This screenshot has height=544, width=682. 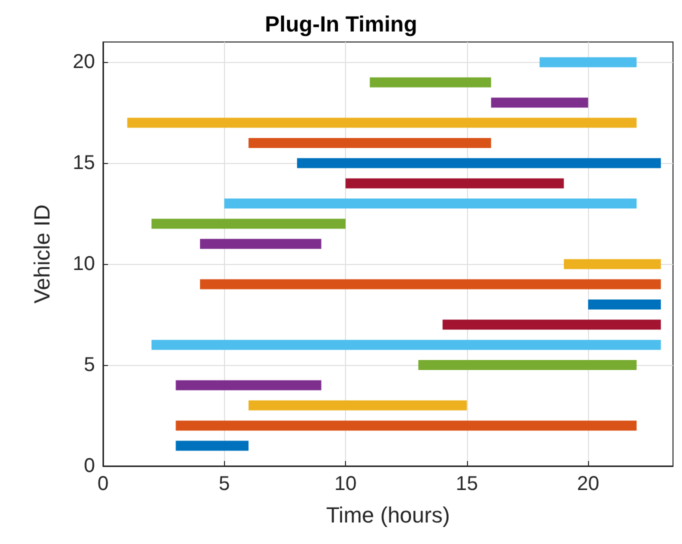 What do you see at coordinates (42, 254) in the screenshot?
I see `y-axis-title: Vehicle ID` at bounding box center [42, 254].